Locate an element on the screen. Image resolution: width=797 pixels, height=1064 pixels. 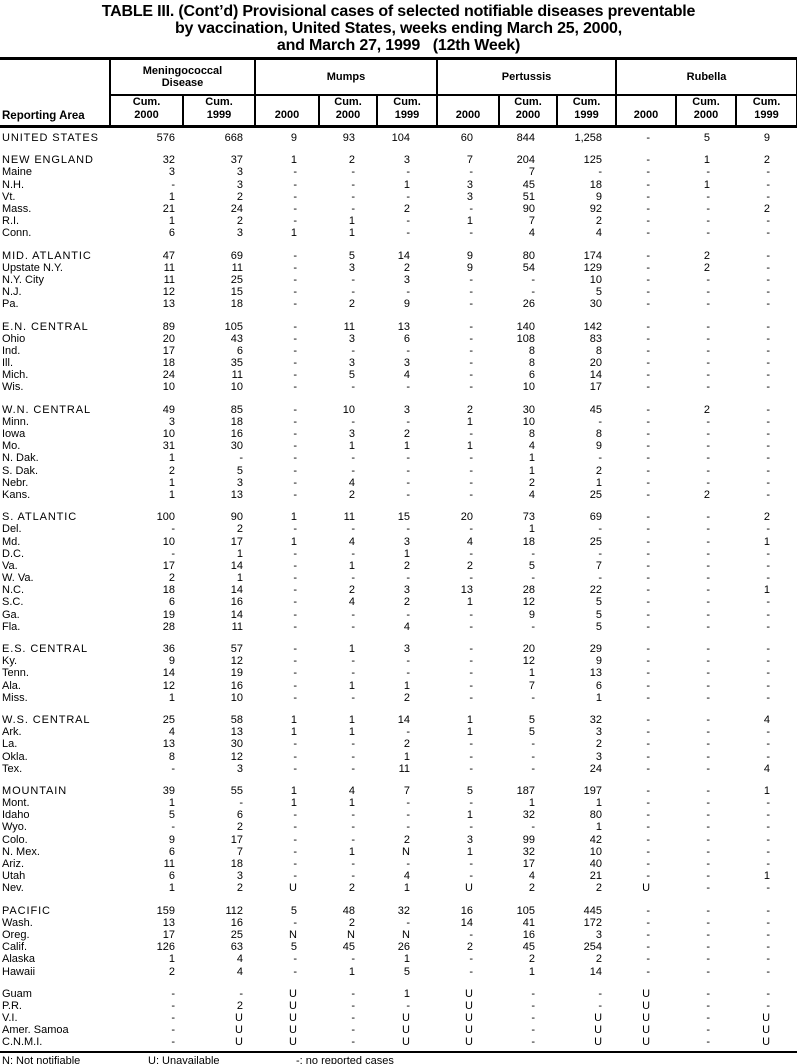
cell: 49 is located at coordinates (168, 409).